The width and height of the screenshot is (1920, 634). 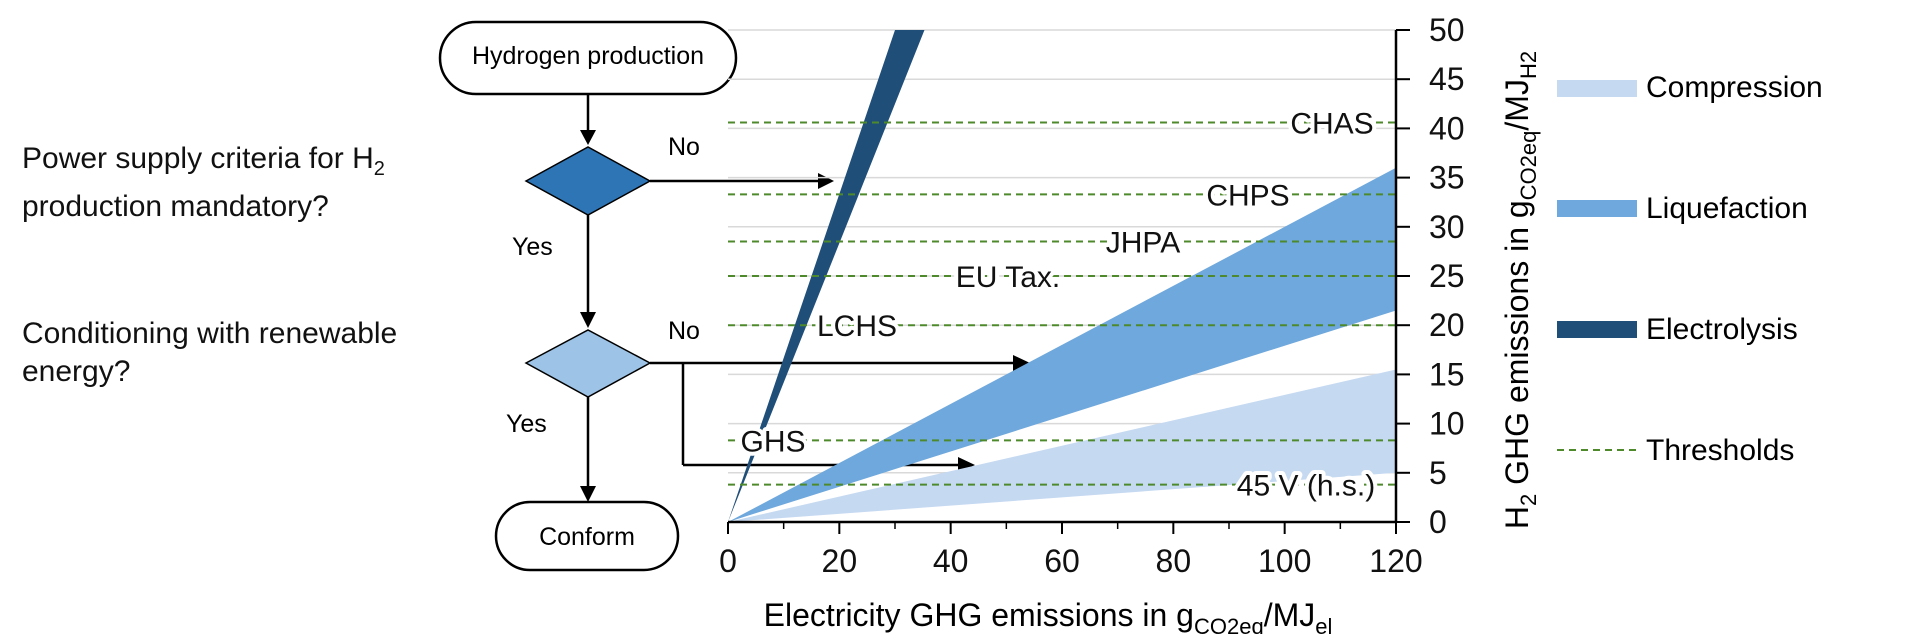 What do you see at coordinates (1520, 290) in the screenshot?
I see `y-axis-title: H2 GHG emissions in gCO2eq/MJH2` at bounding box center [1520, 290].